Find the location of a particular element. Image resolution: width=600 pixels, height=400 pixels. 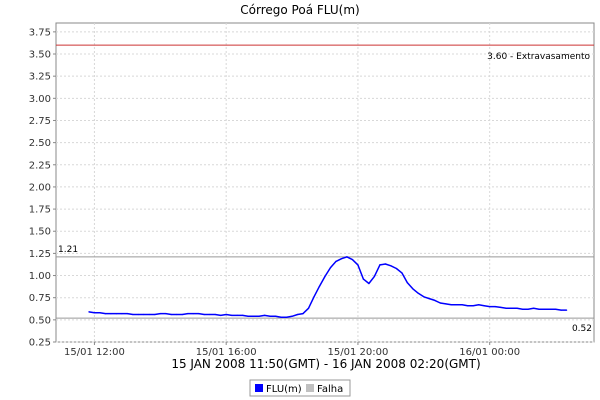

y-tick-label: 3.25 is located at coordinates (40, 77).